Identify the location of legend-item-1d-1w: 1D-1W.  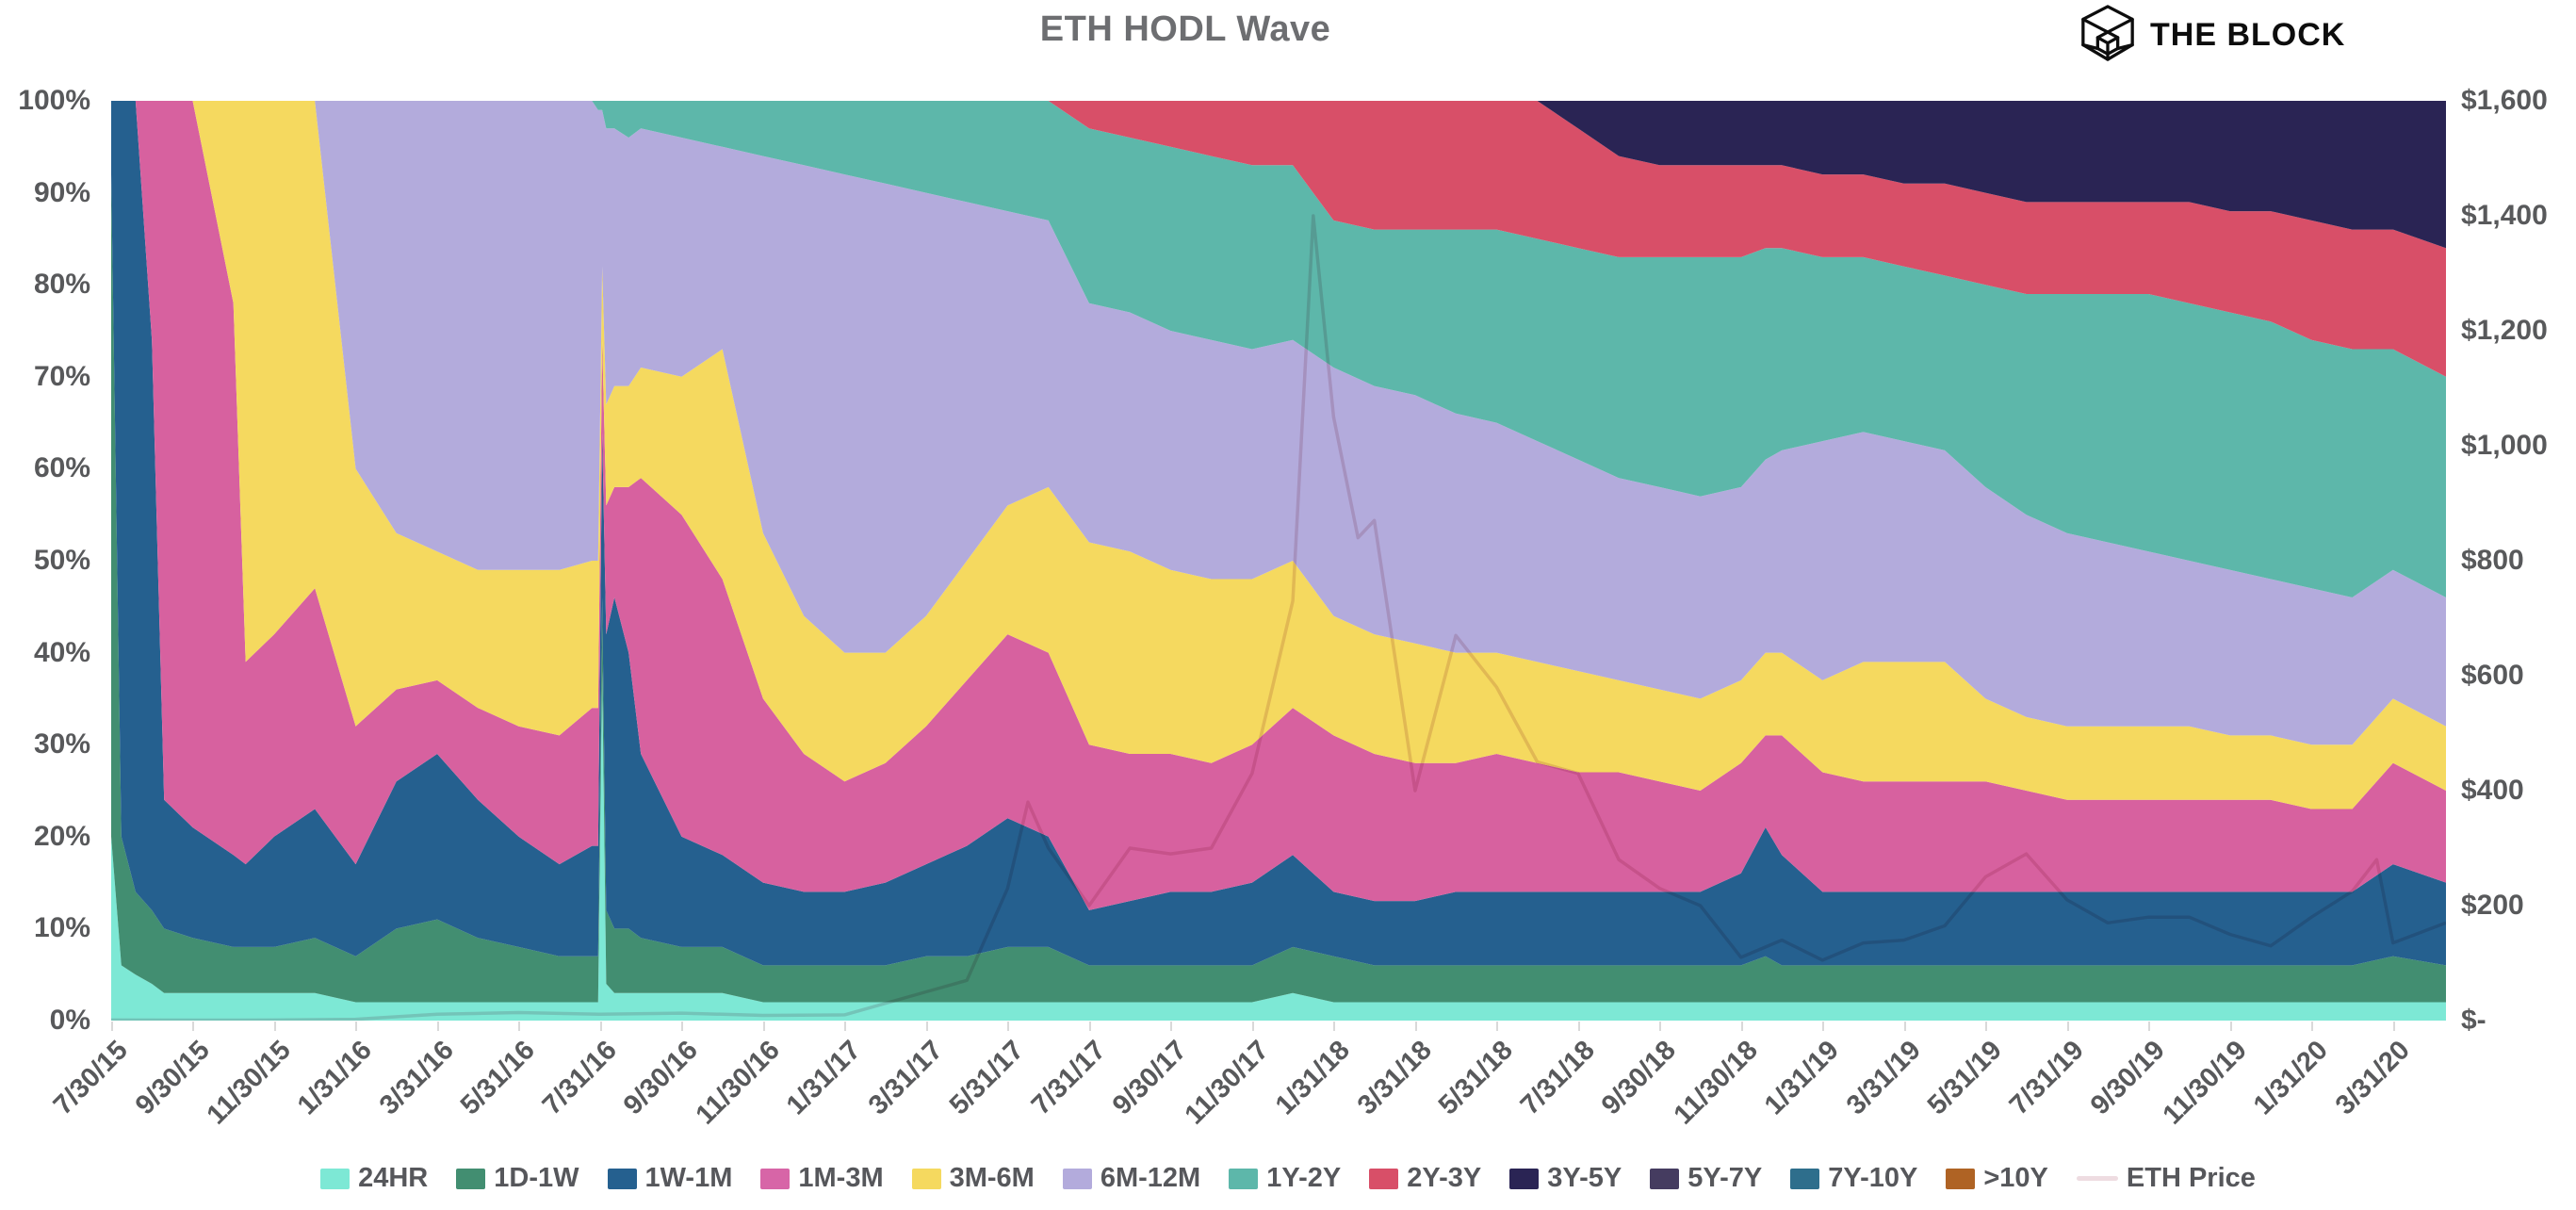
(517, 1178).